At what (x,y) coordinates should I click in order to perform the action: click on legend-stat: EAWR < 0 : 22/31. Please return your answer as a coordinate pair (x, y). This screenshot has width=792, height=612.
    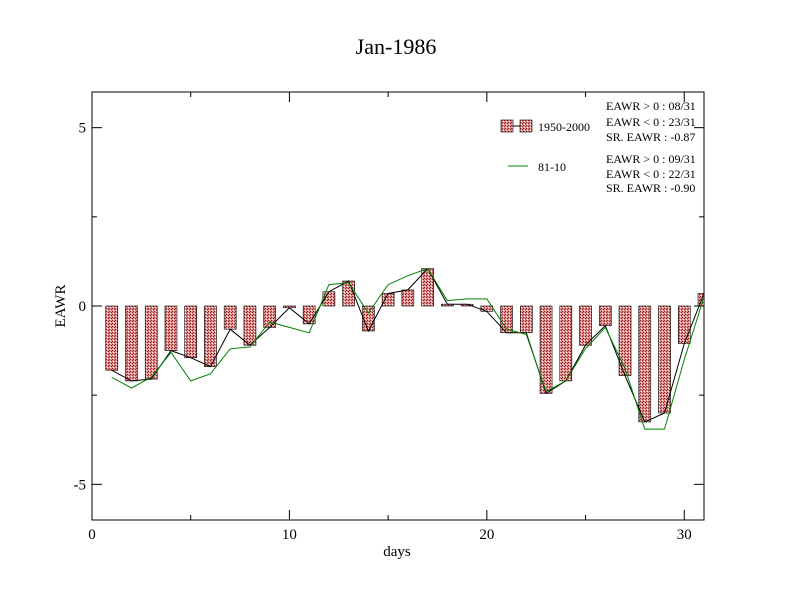
    Looking at the image, I should click on (651, 174).